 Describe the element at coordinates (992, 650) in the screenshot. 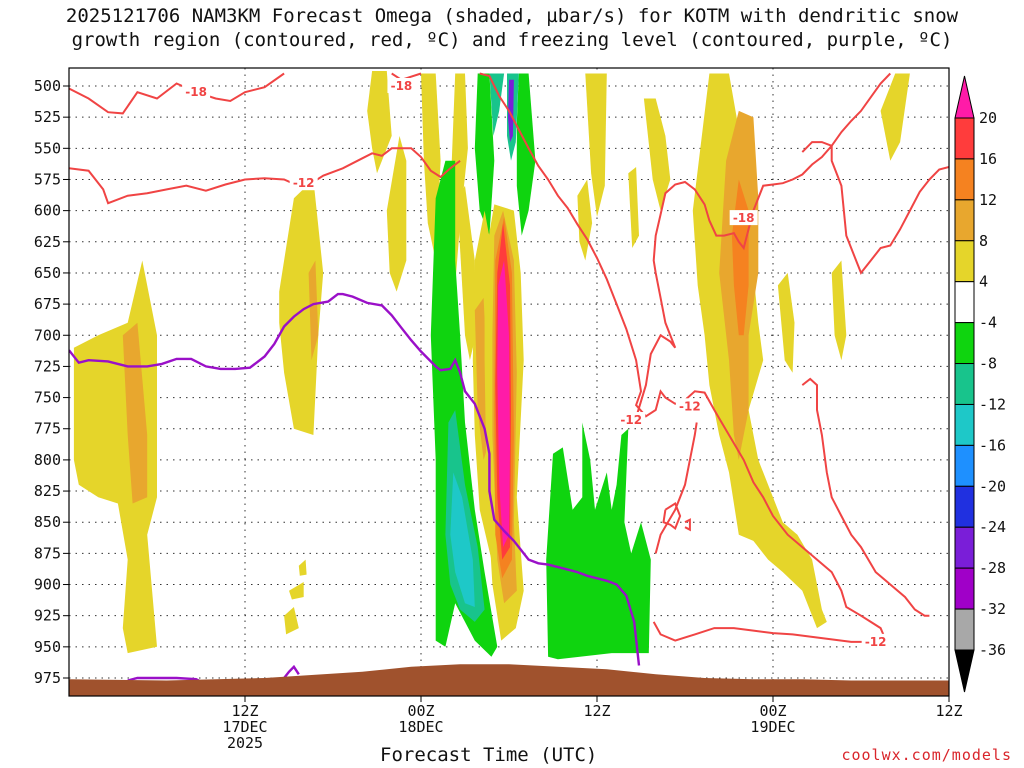

I see `colorbar-label: -36` at that location.